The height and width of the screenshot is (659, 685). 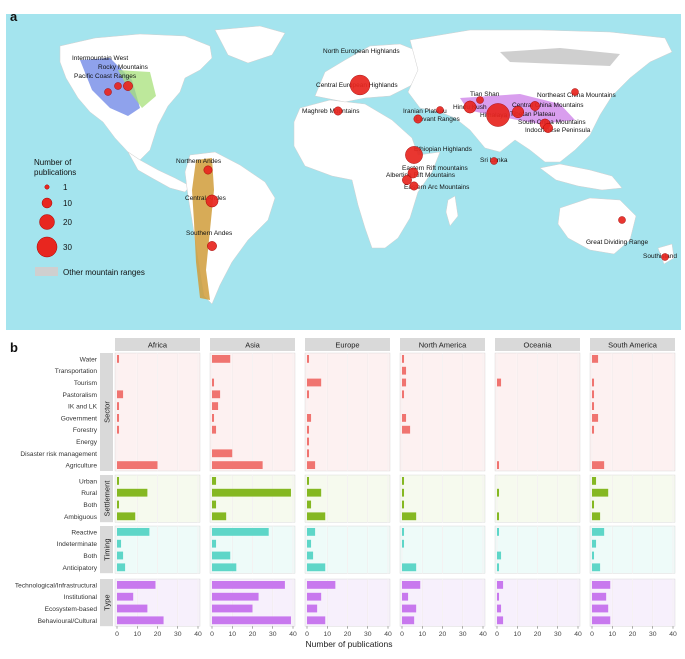 What do you see at coordinates (414, 186) in the screenshot?
I see `map-point-eastern-arc-mountains` at bounding box center [414, 186].